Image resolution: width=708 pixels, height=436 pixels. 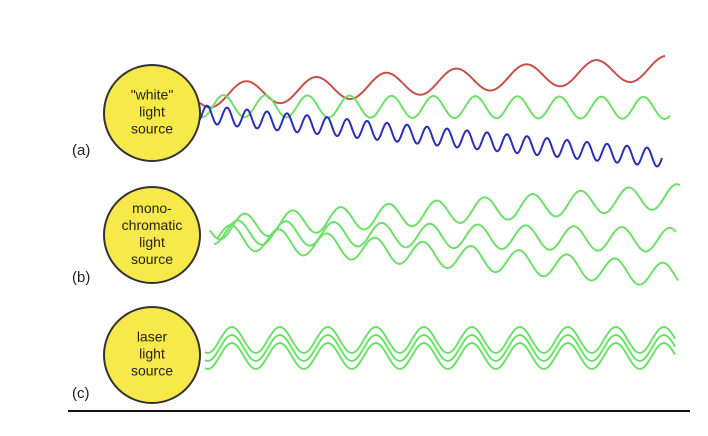 What do you see at coordinates (152, 337) in the screenshot?
I see `source-text: laser` at bounding box center [152, 337].